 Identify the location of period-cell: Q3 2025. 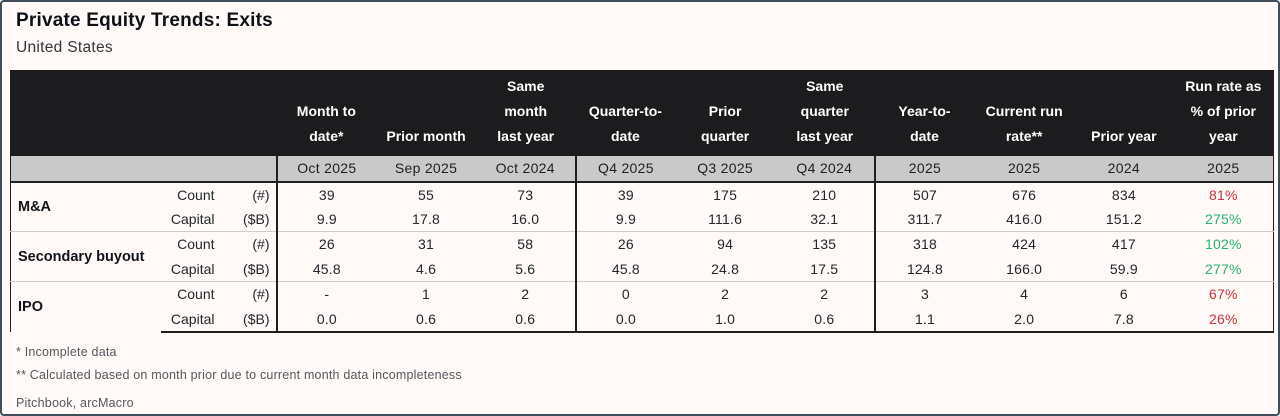
(725, 169).